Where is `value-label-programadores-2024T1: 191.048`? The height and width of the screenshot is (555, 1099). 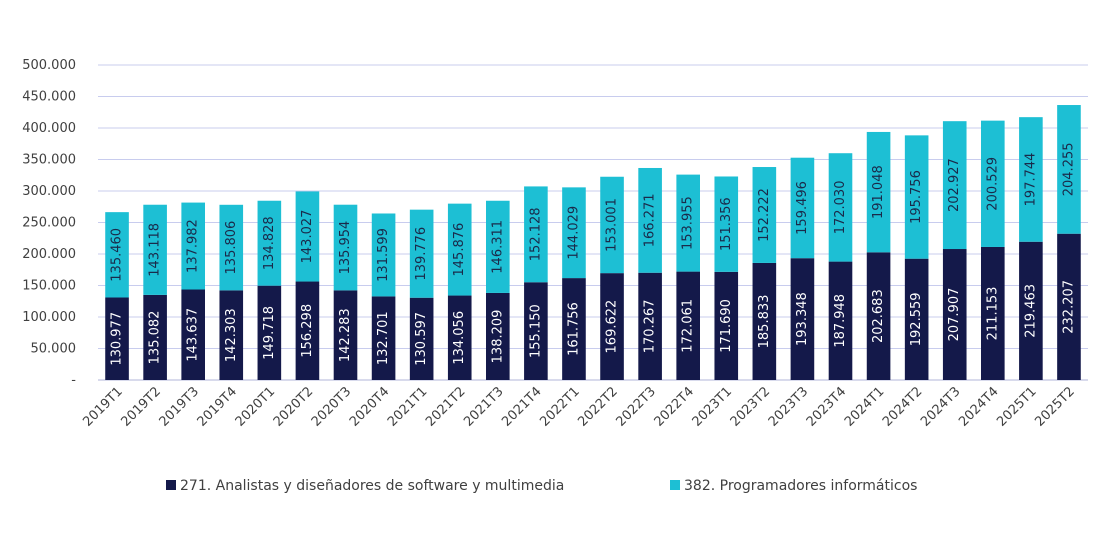
value-label-programadores-2024T1: 191.048 is located at coordinates (878, 192).